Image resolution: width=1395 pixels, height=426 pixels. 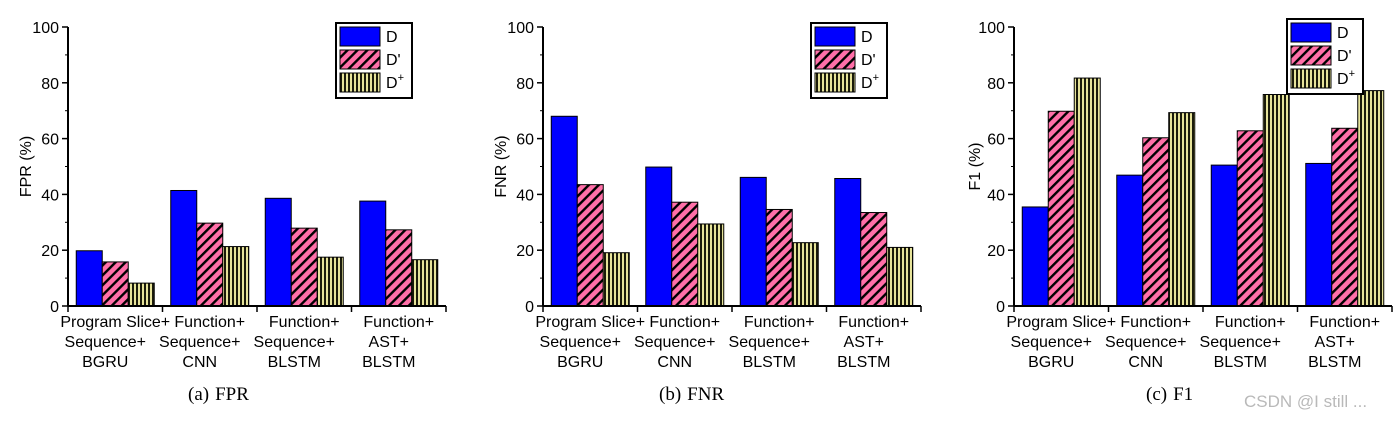 What do you see at coordinates (398, 342) in the screenshot?
I see `x-tick-label-fpr-3: Function+ AST+ BLSTM` at bounding box center [398, 342].